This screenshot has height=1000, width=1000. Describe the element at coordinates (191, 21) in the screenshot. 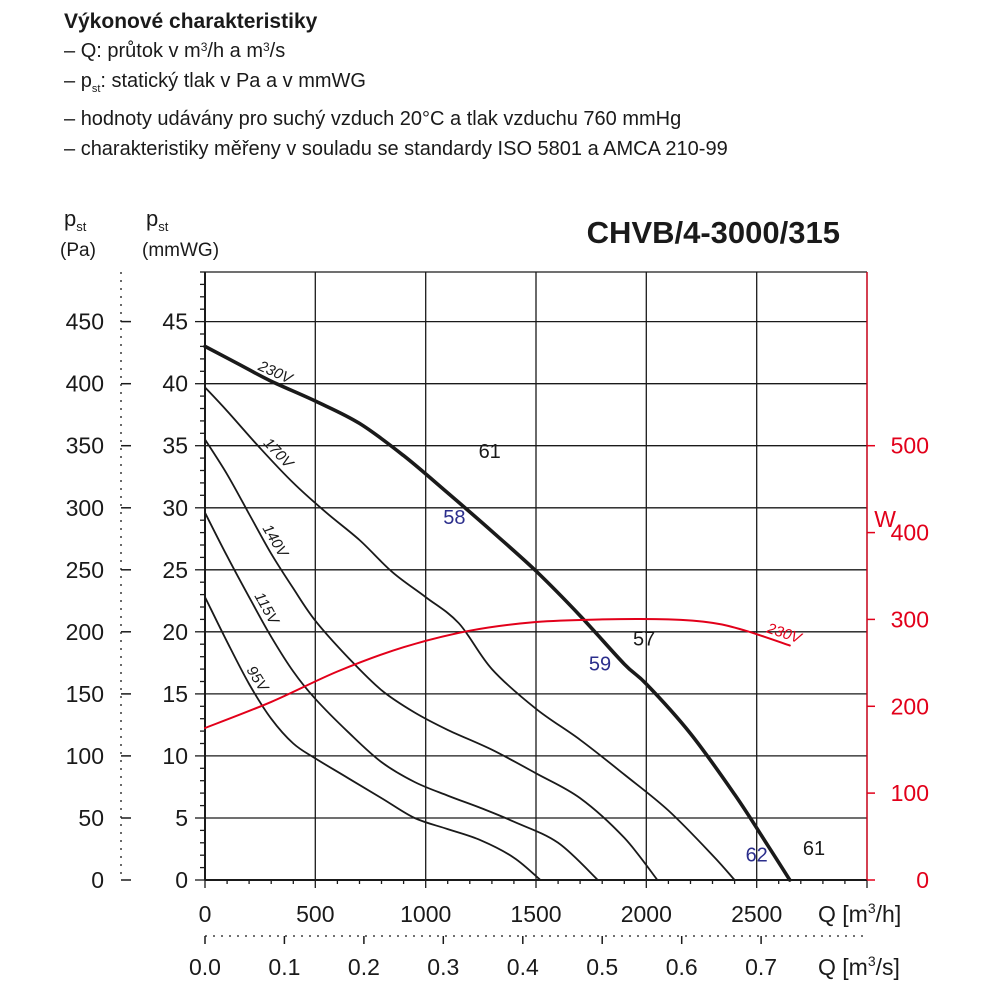

I see `description-heading: Výkonové charakteristiky` at that location.